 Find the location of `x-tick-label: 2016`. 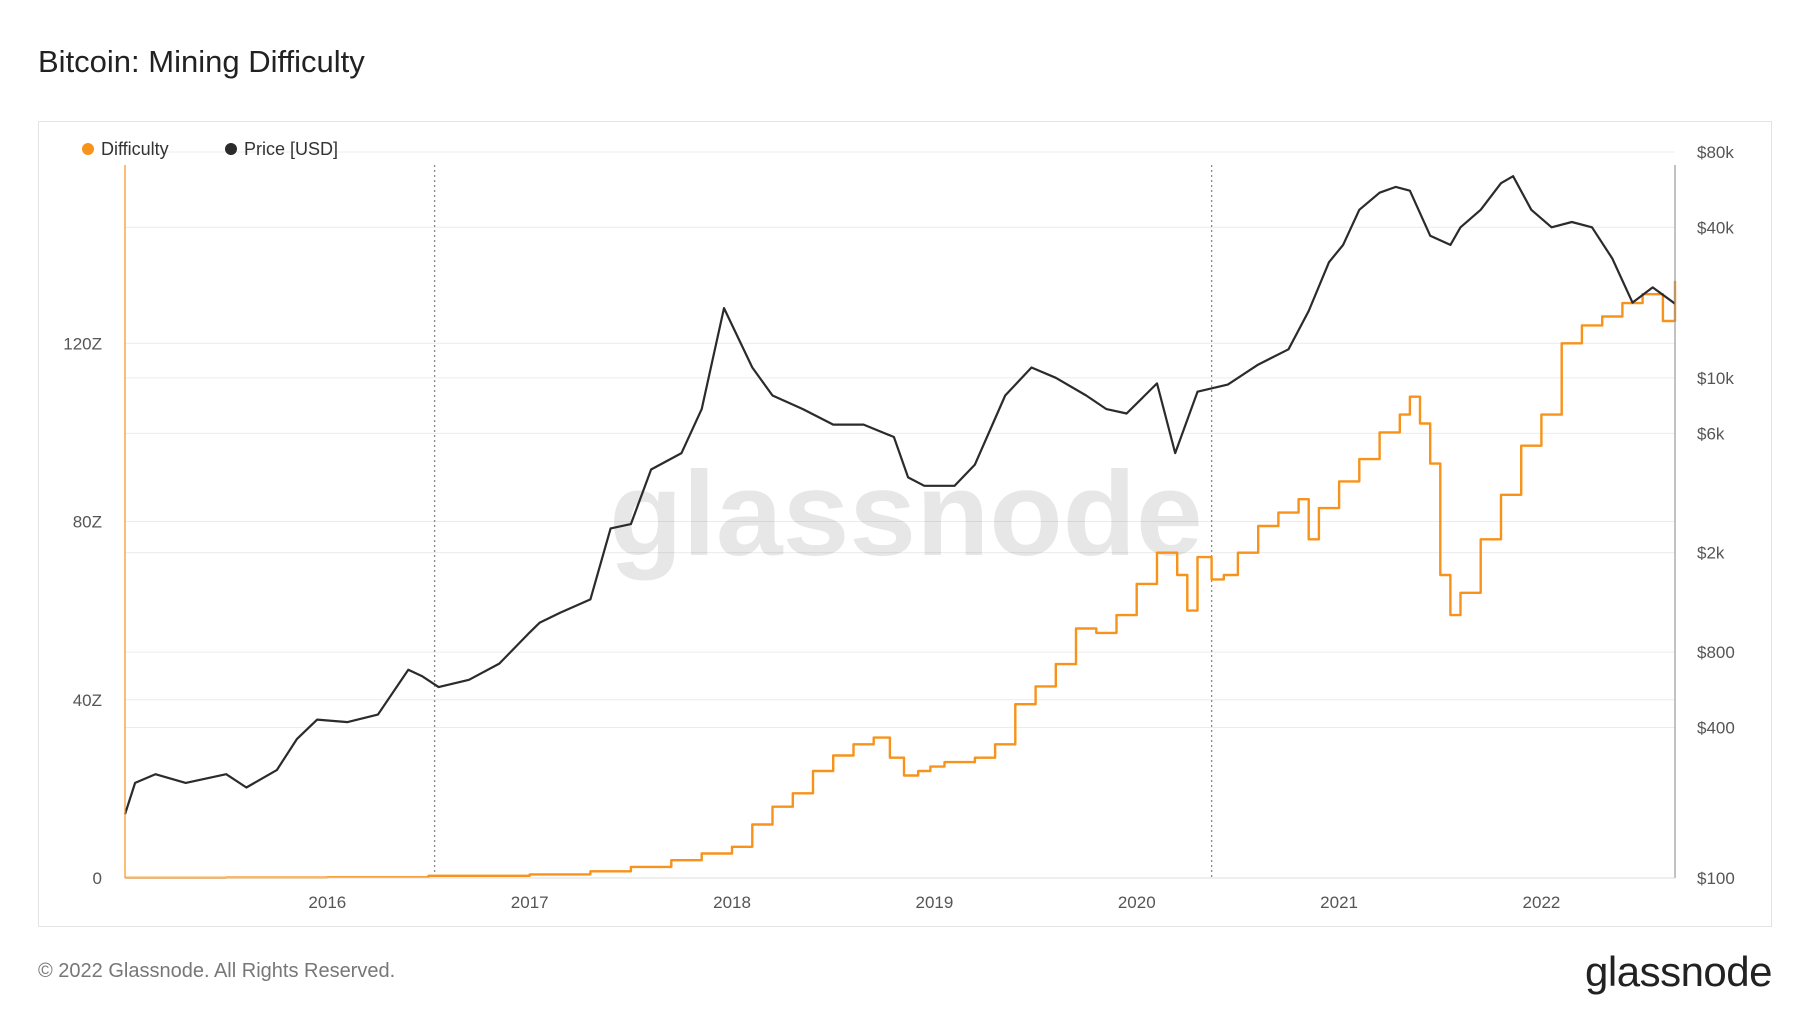

x-tick-label: 2016 is located at coordinates (327, 902).